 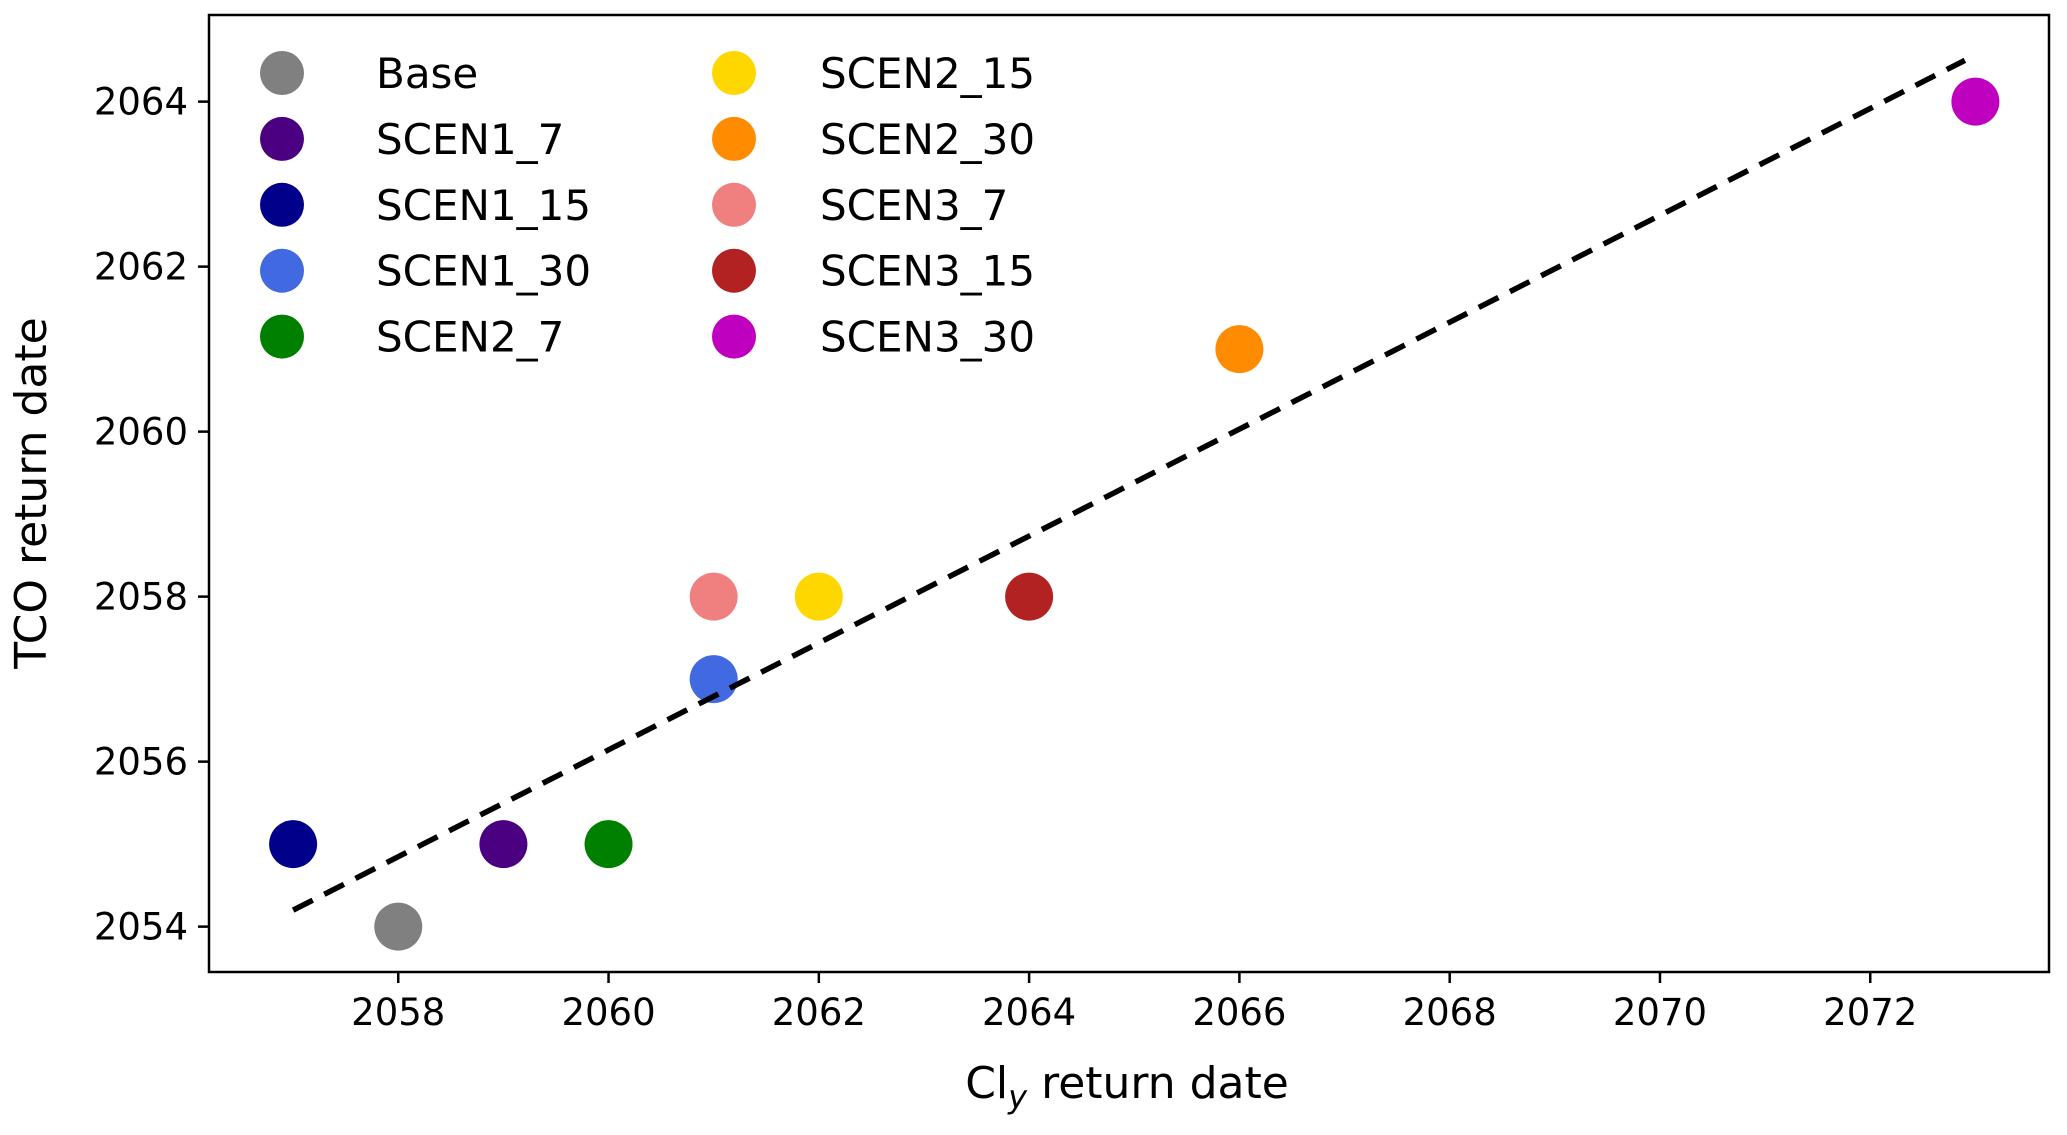 I want to click on y-axis-label: TCO return date, so click(x=31, y=493).